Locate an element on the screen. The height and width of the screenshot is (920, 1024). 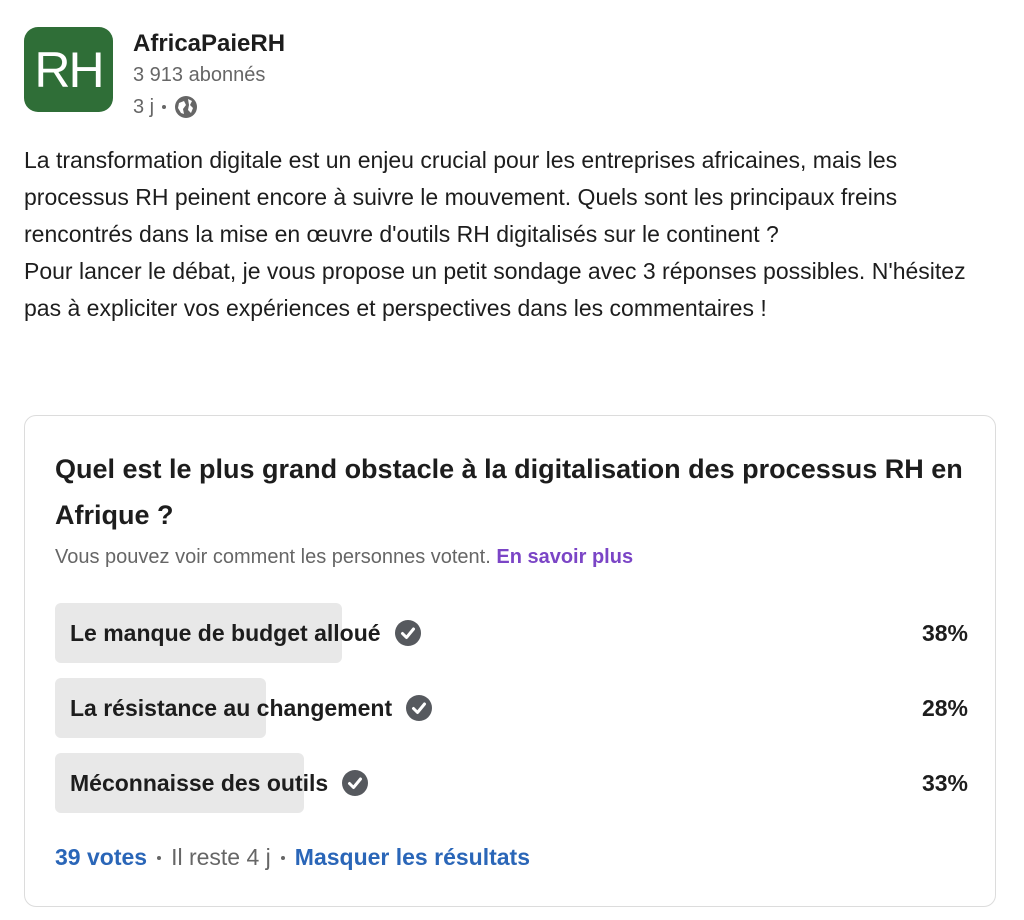
hide-results-link: Masquer les résultats is located at coordinates (412, 857).